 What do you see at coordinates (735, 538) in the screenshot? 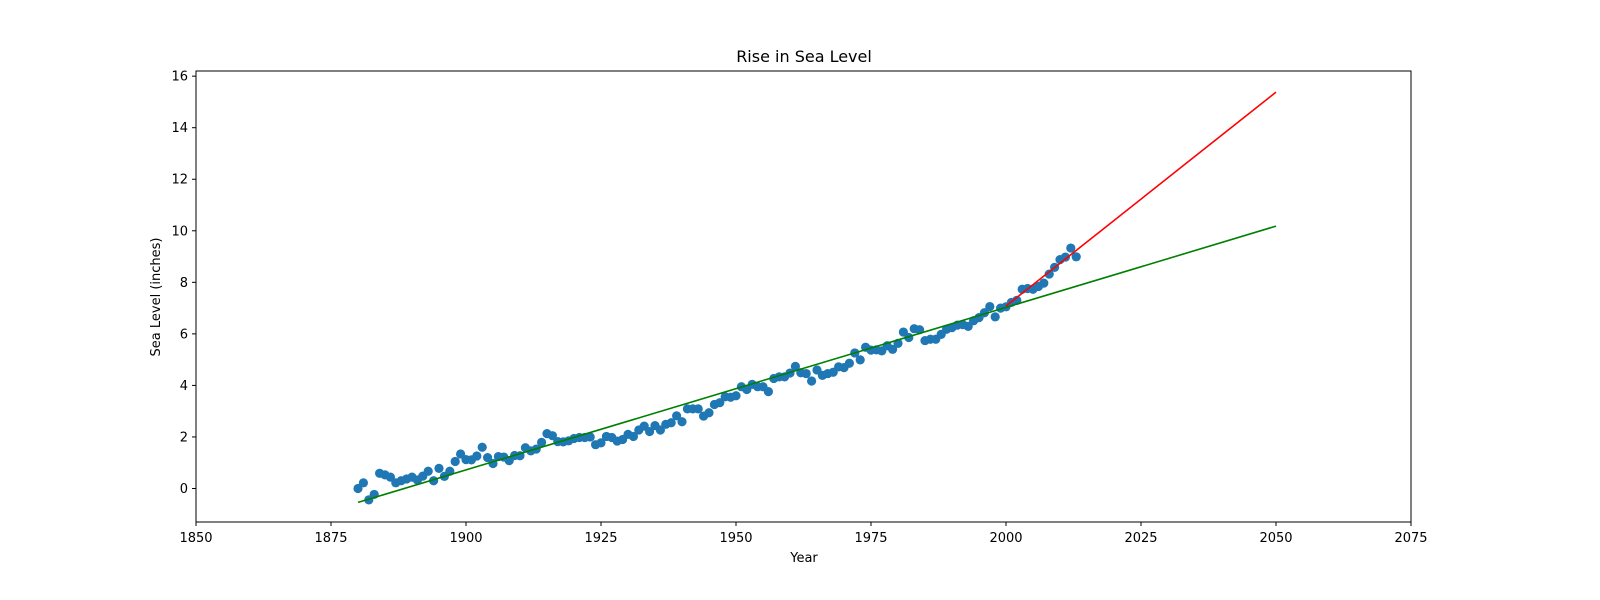
I see `x-tick-label: 1950` at bounding box center [735, 538].